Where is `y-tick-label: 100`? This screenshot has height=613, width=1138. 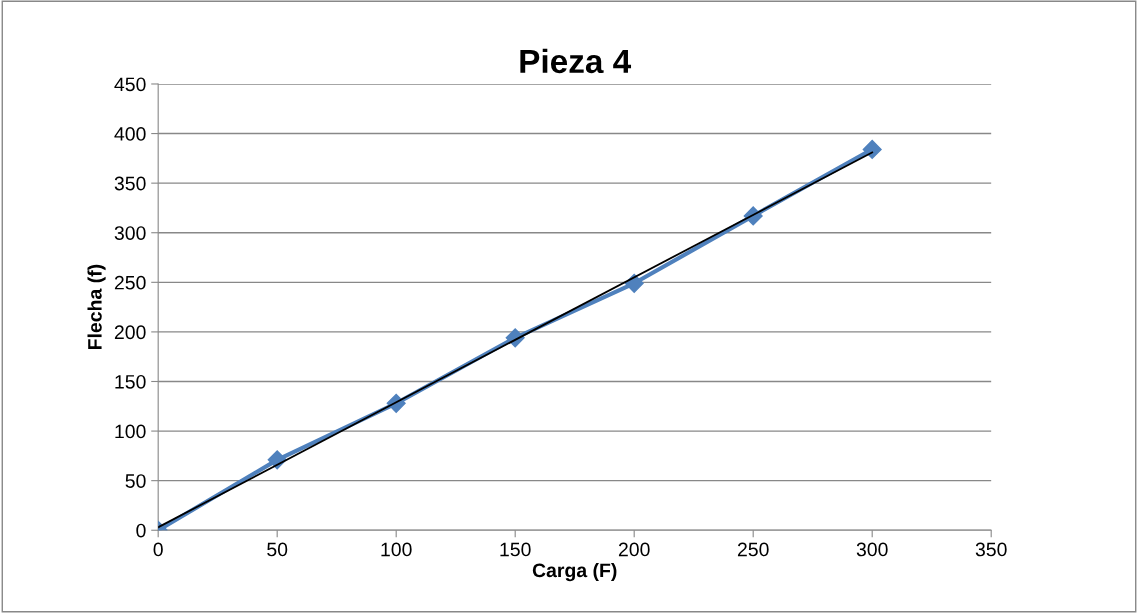 y-tick-label: 100 is located at coordinates (130, 431).